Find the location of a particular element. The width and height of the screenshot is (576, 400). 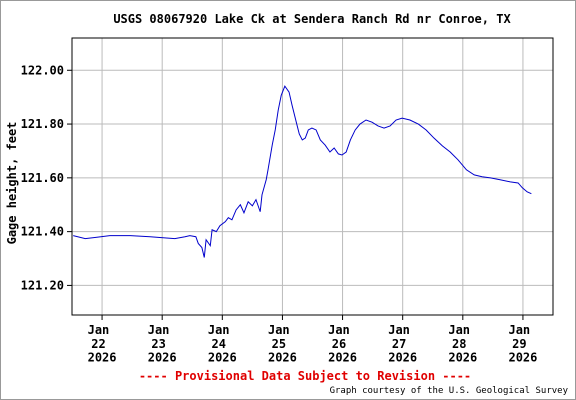

x-tick-label: Jan 23 2026 is located at coordinates (162, 344).